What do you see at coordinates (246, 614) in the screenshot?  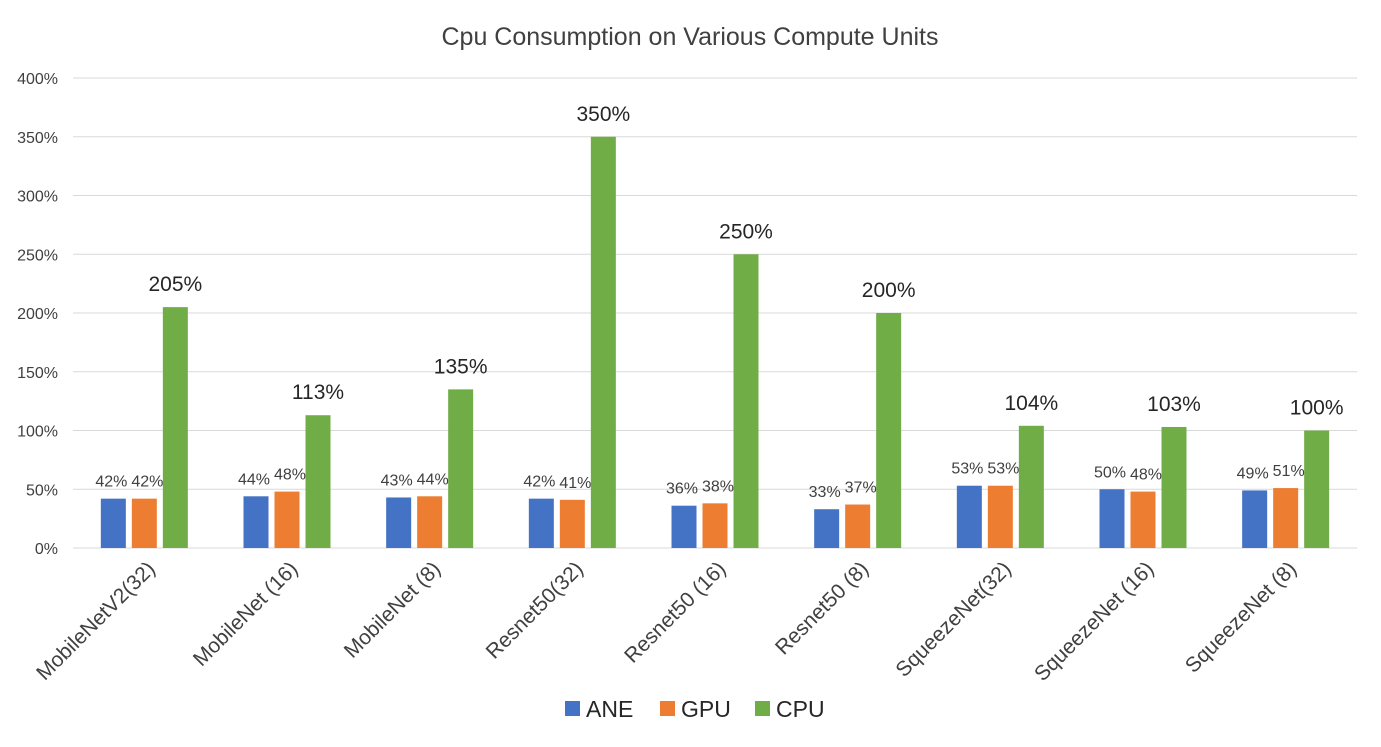 I see `x-tick-label: MobileNet (16)` at bounding box center [246, 614].